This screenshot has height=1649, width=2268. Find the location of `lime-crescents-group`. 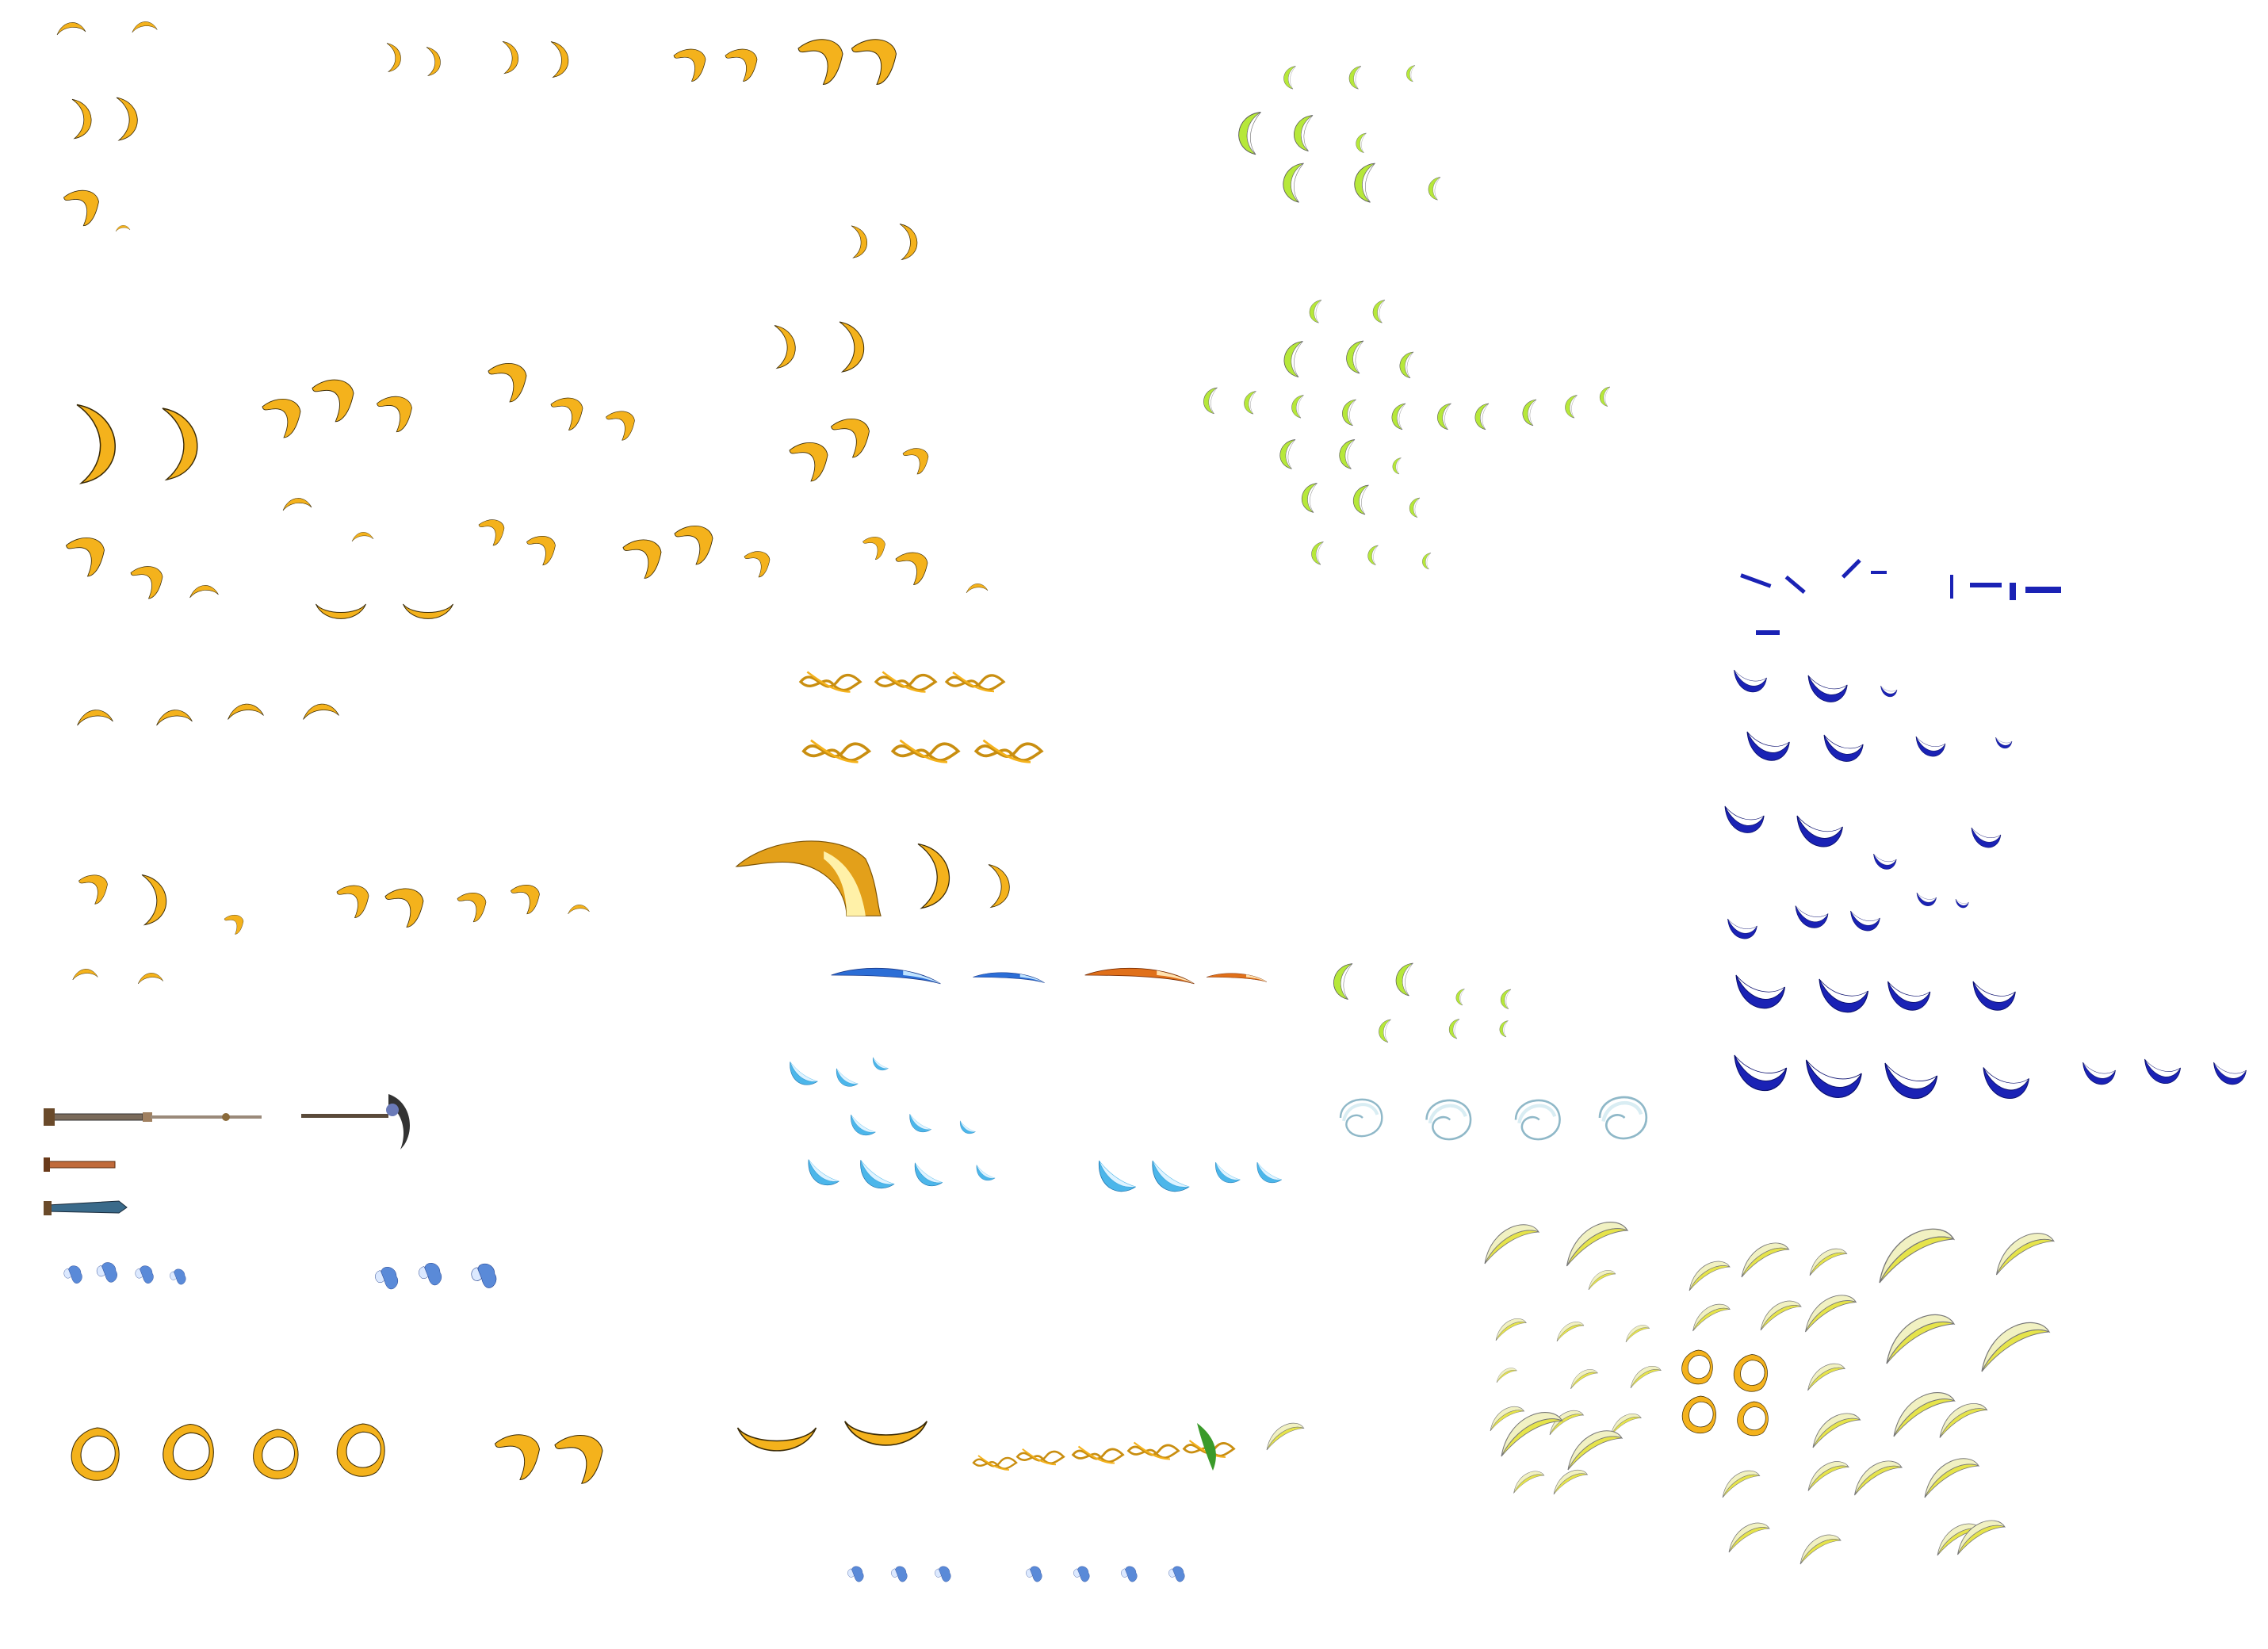

lime-crescents-group is located at coordinates (1407, 554).